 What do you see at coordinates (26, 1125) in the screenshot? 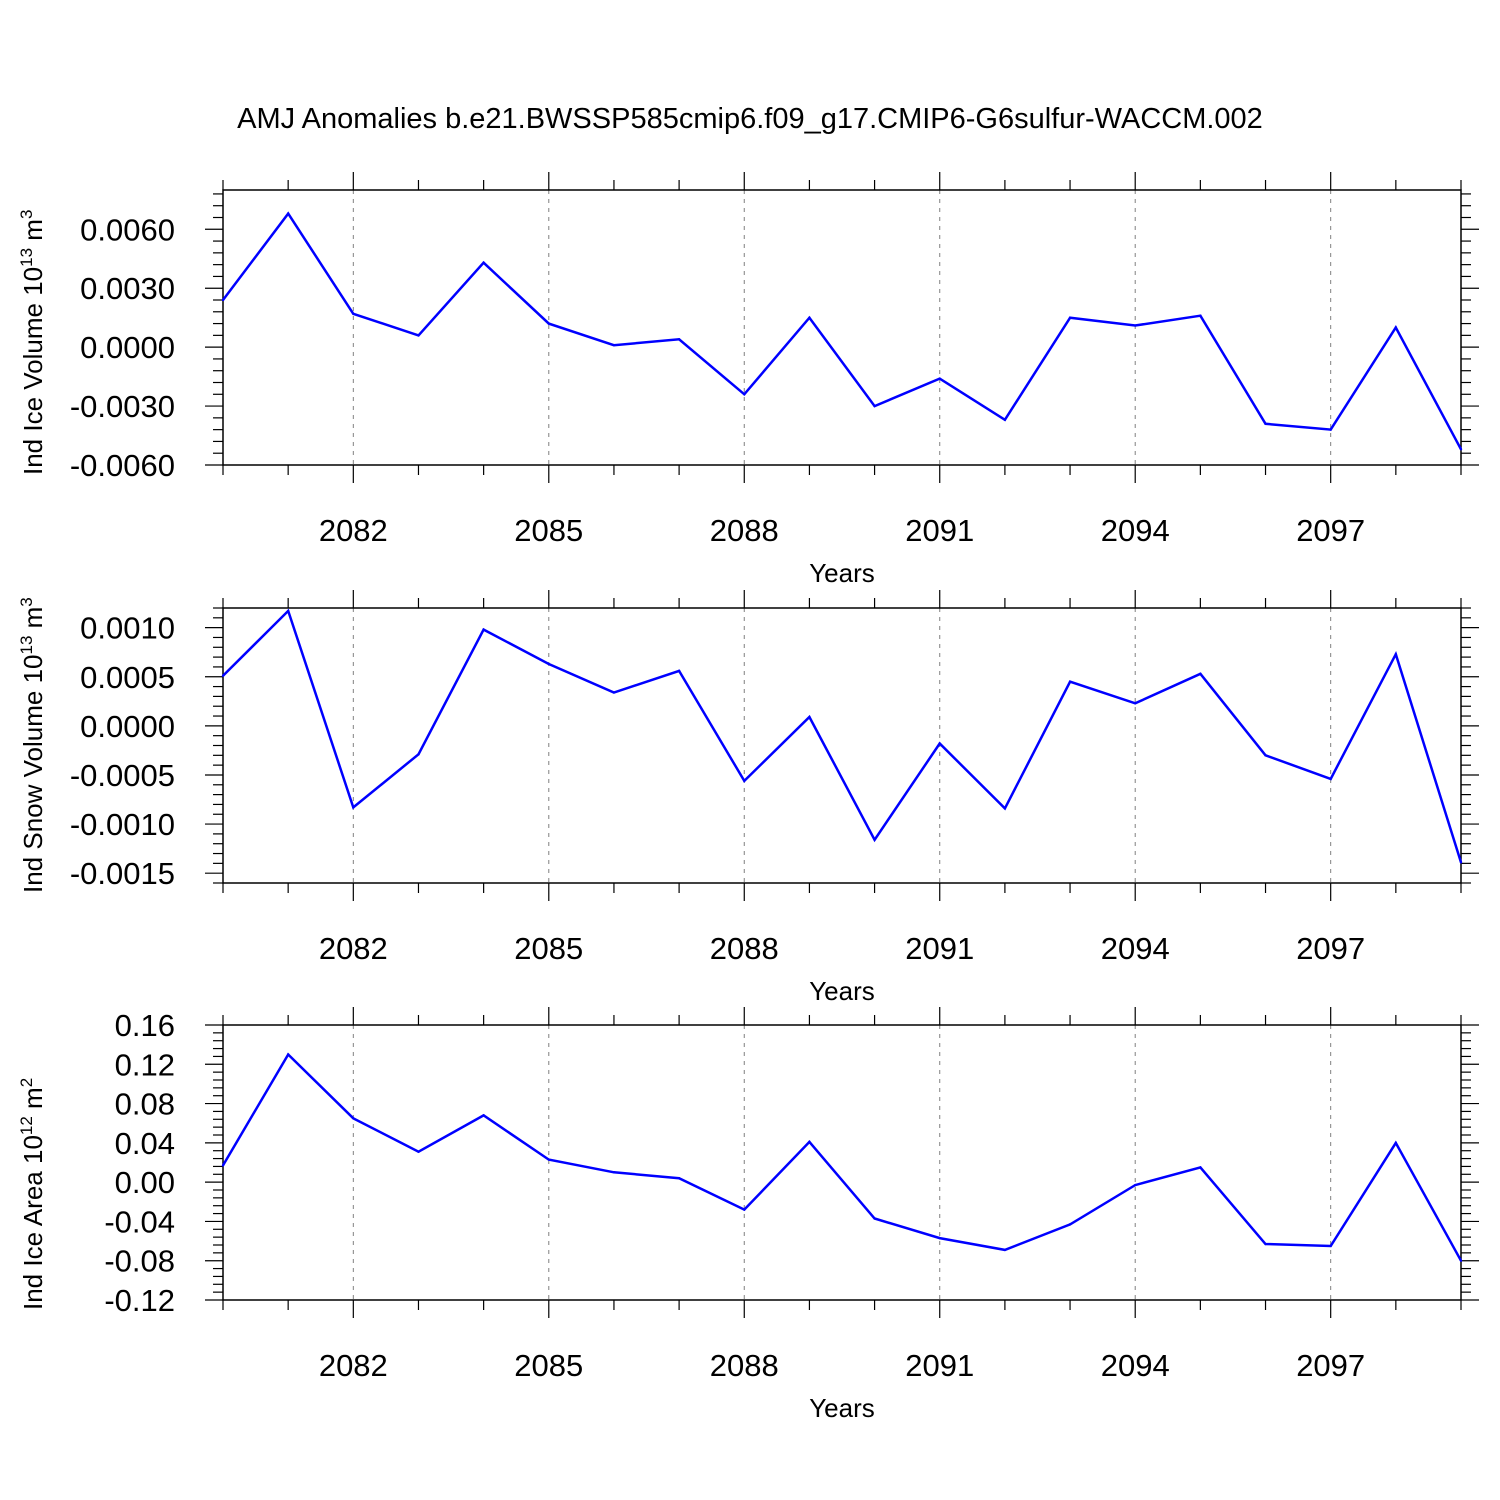
I see `y-axis-label-exponent: 12` at bounding box center [26, 1125].